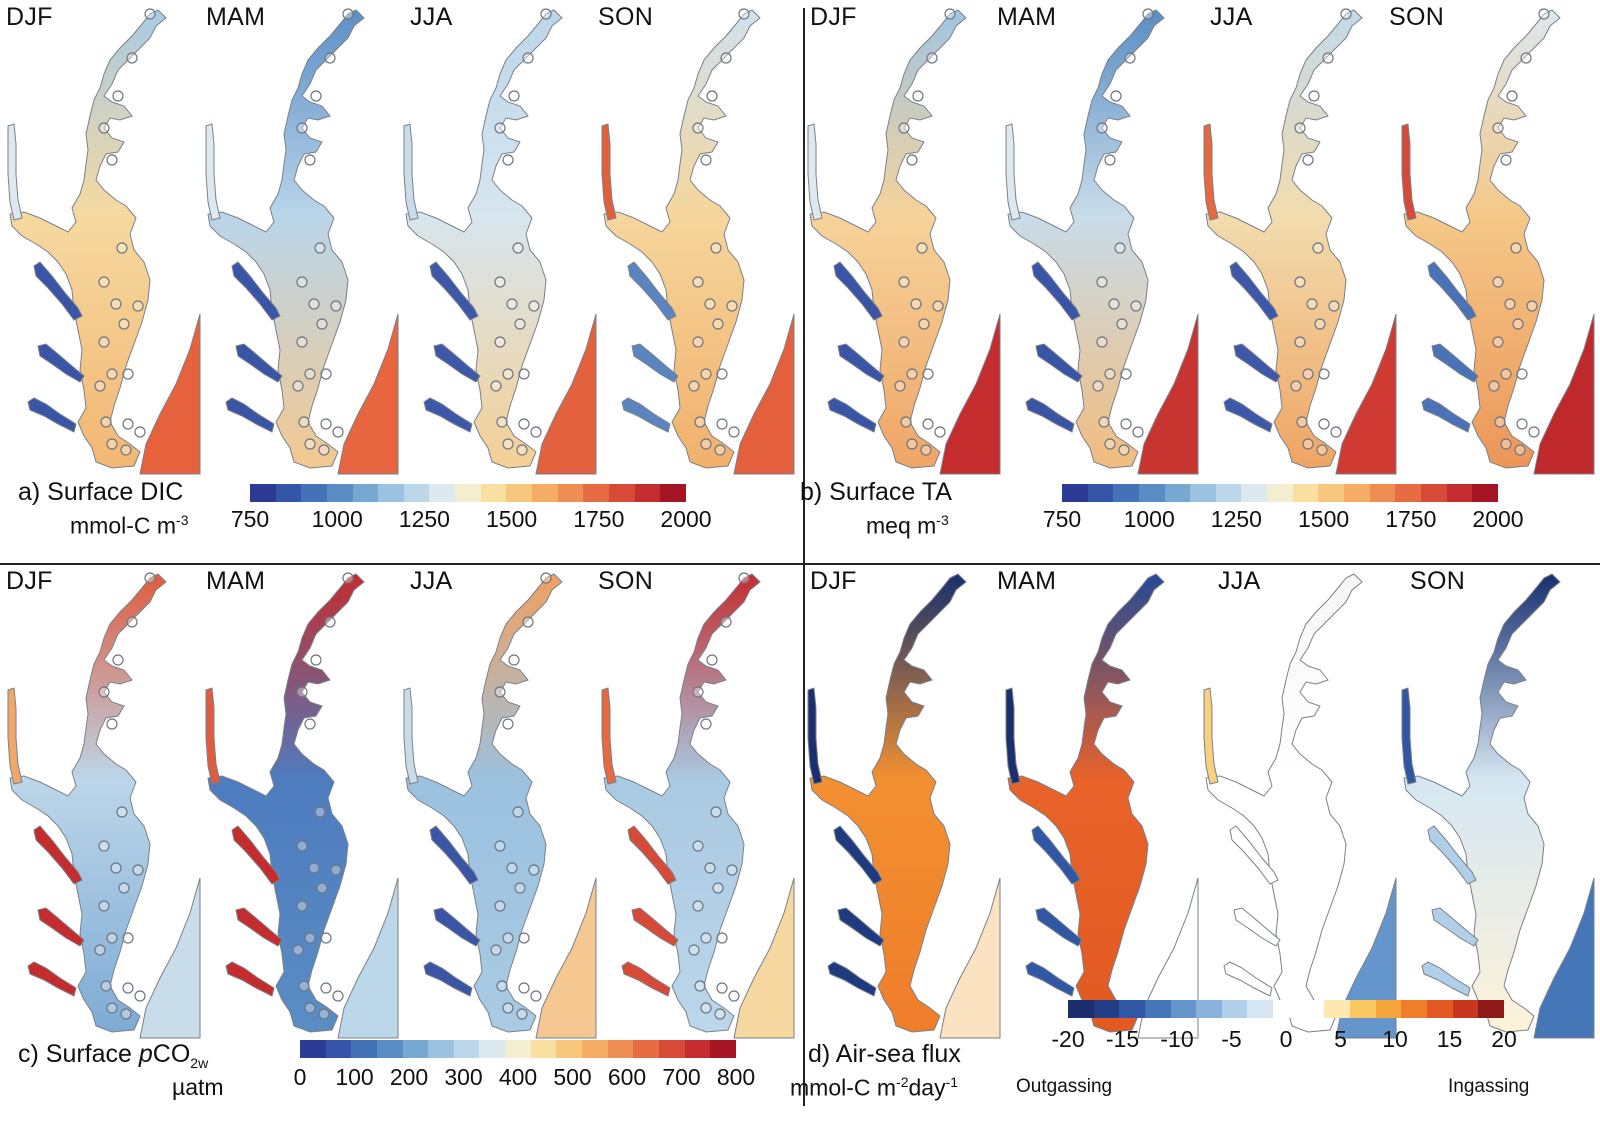 The image size is (1600, 1128). What do you see at coordinates (884, 1054) in the screenshot?
I see `panel-title: d) Air-sea flux` at bounding box center [884, 1054].